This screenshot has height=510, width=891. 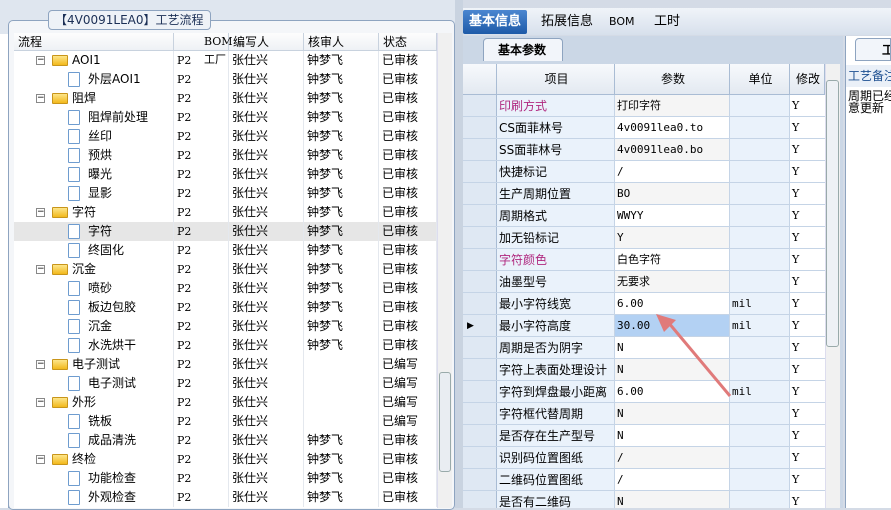 I want to click on tab-labor-hours: 工时, so click(x=667, y=21).